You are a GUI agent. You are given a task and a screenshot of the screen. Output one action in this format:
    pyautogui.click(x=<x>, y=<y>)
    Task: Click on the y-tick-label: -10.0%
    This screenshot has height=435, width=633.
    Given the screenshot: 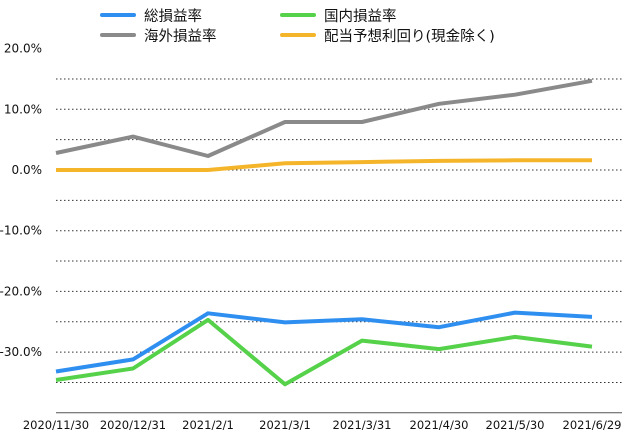 What is the action you would take?
    pyautogui.click(x=21, y=231)
    